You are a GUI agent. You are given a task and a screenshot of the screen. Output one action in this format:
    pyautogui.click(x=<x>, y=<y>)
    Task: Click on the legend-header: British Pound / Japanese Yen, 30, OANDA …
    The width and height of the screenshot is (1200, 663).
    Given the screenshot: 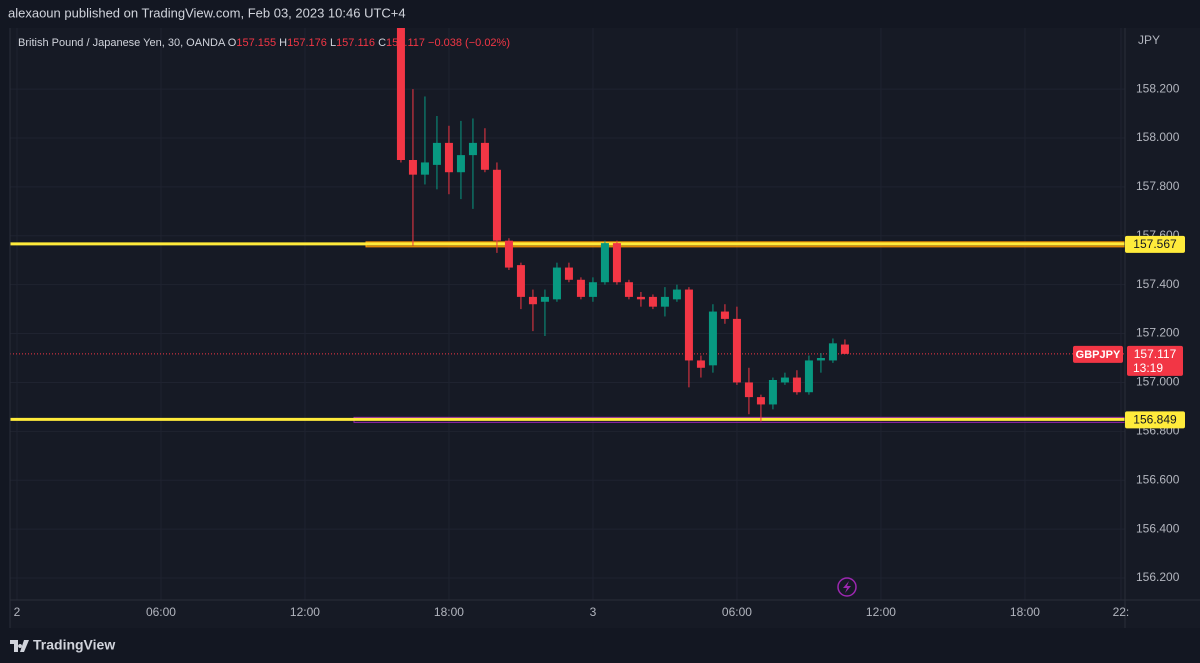 What is the action you would take?
    pyautogui.click(x=264, y=43)
    